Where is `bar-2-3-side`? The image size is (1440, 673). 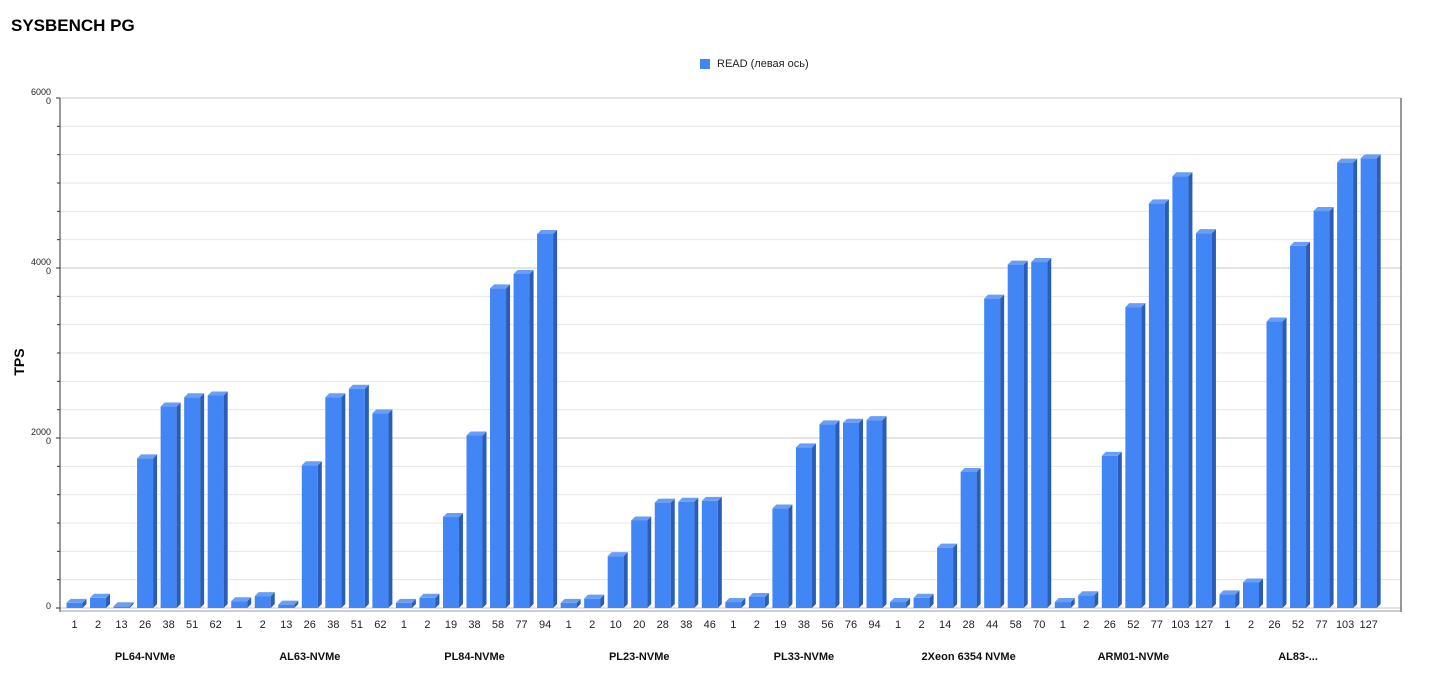 bar-2-3-side is located at coordinates (484, 519).